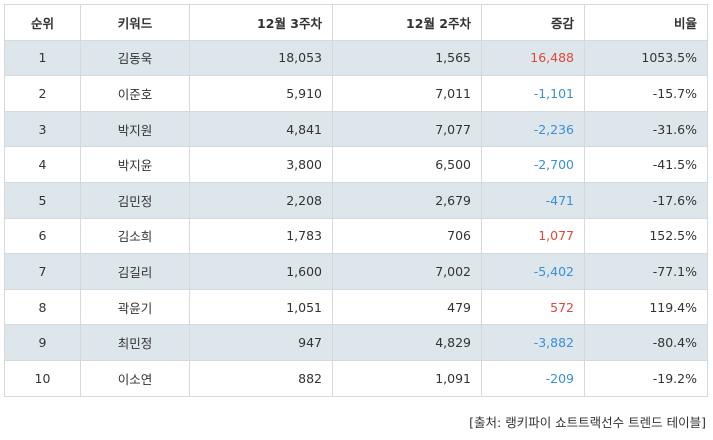 Image resolution: width=713 pixels, height=440 pixels. I want to click on cell-rank: 5, so click(42, 200).